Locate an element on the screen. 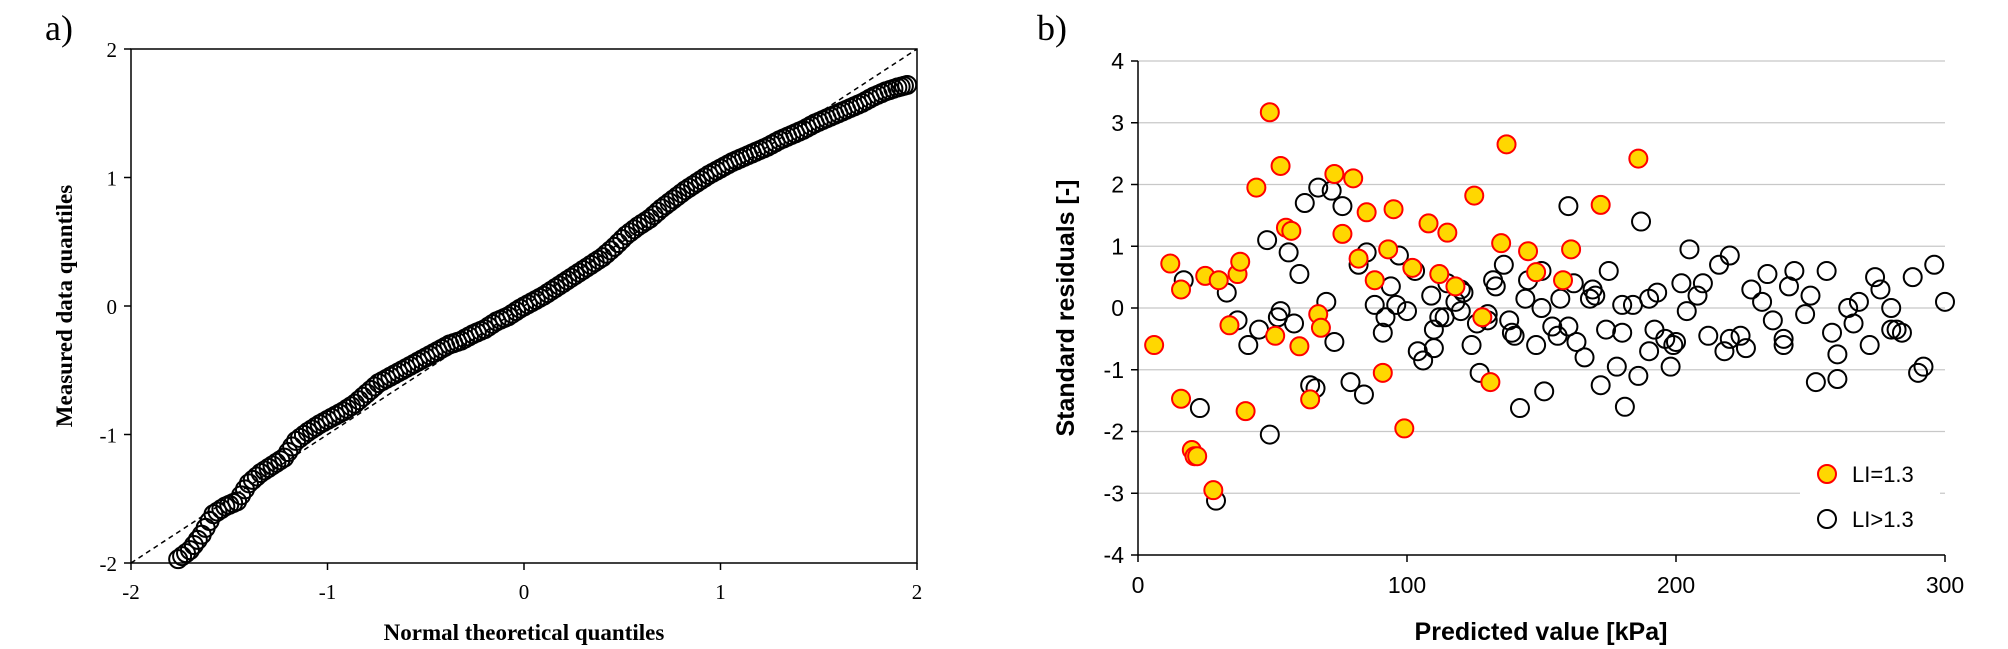  x-tick-label-a: 0 is located at coordinates (524, 592).